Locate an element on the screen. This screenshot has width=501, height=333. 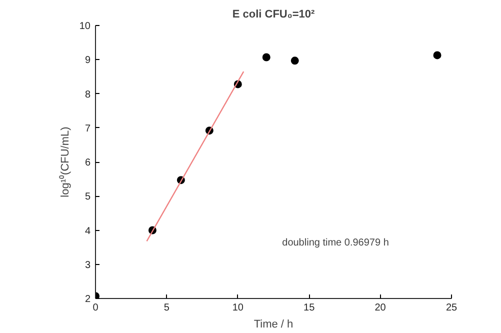
y-tick-label: 9 is located at coordinates (87, 60).